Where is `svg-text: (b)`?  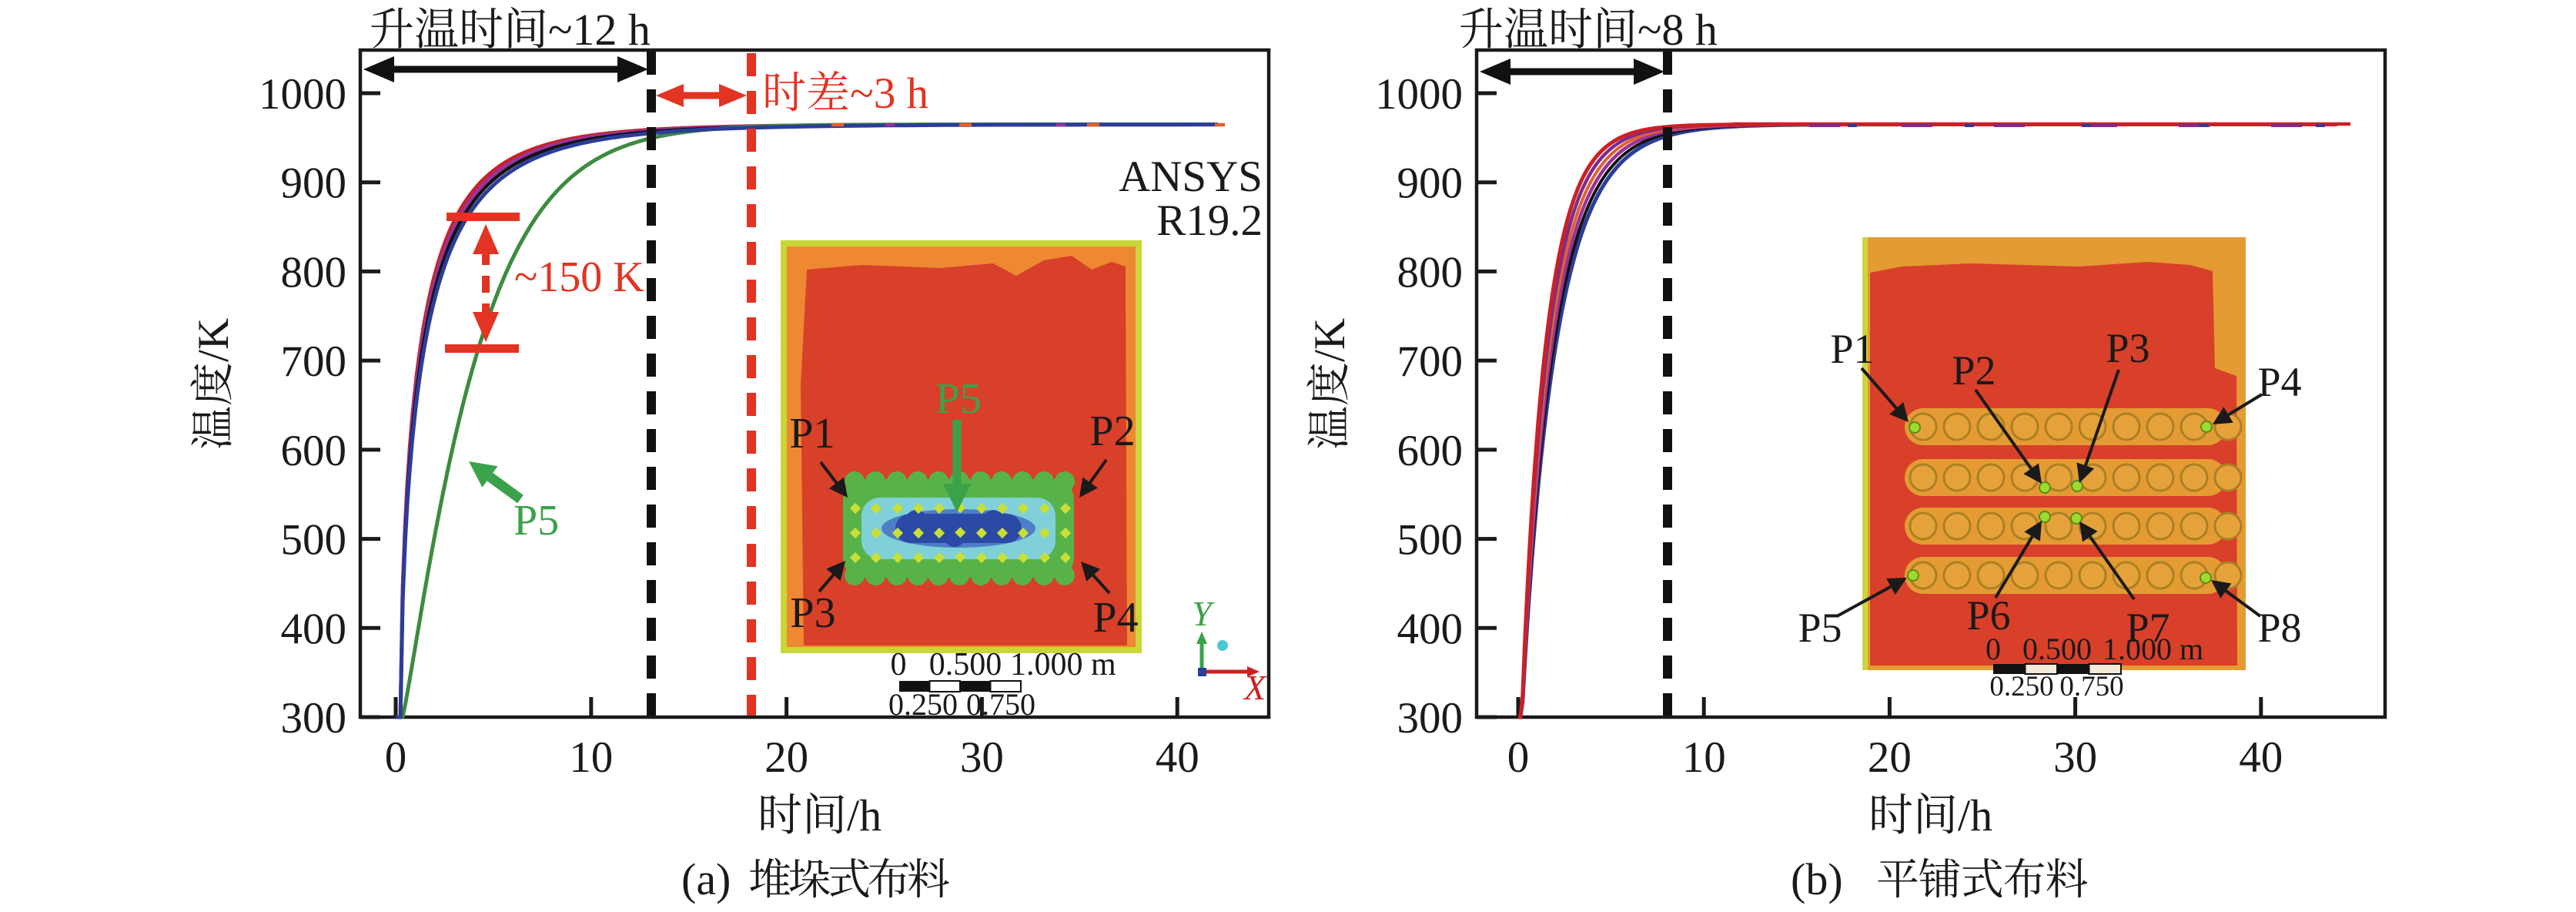
svg-text: (b) is located at coordinates (1817, 879).